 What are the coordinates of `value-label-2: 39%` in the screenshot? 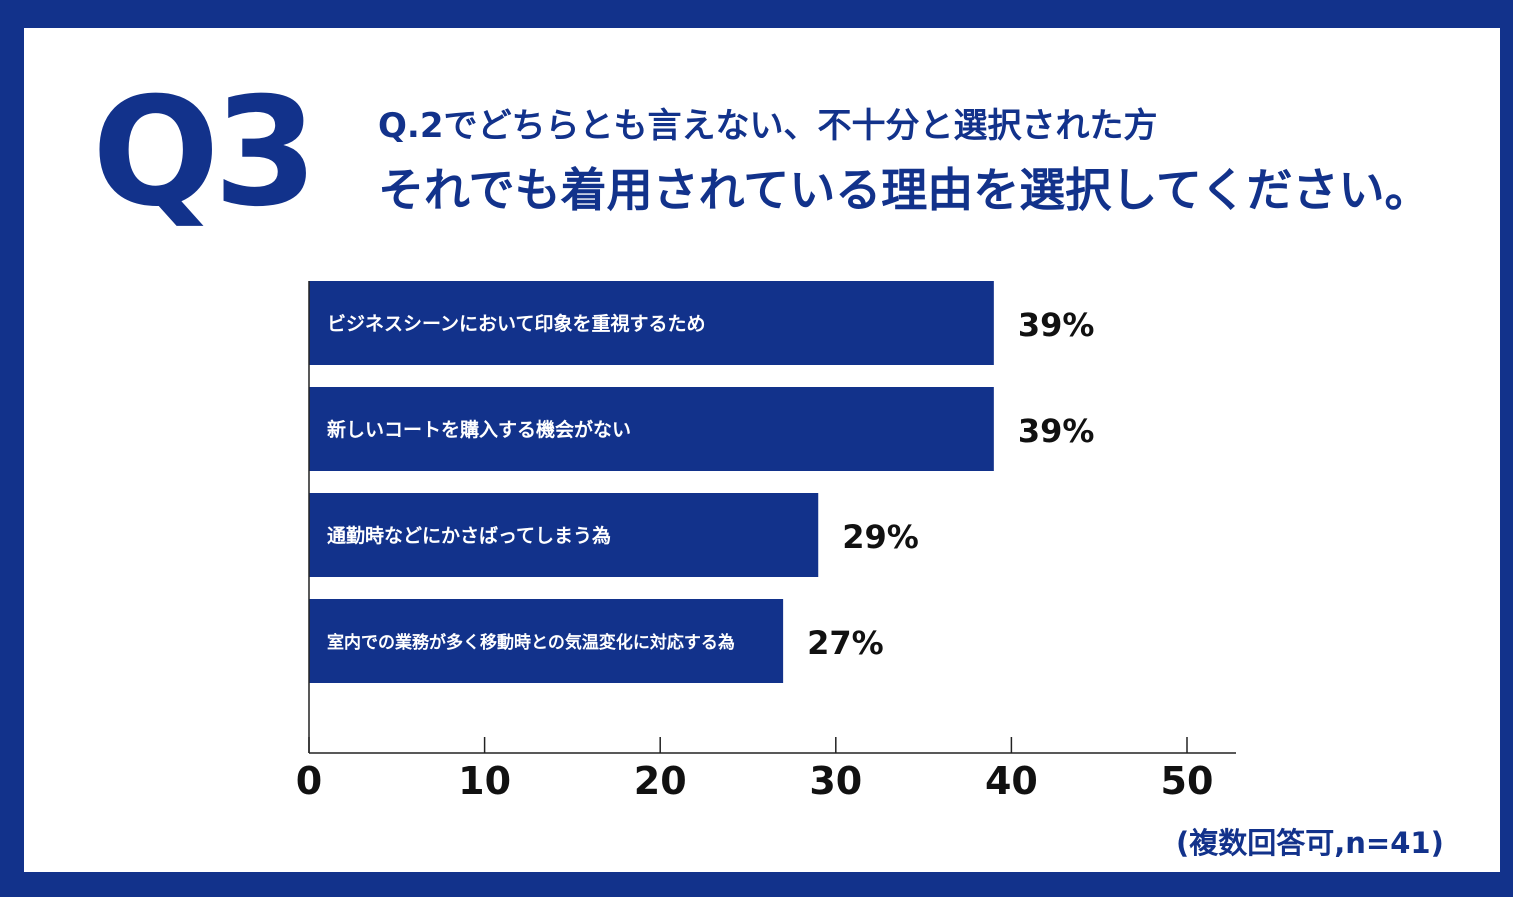 It's located at (1056, 431).